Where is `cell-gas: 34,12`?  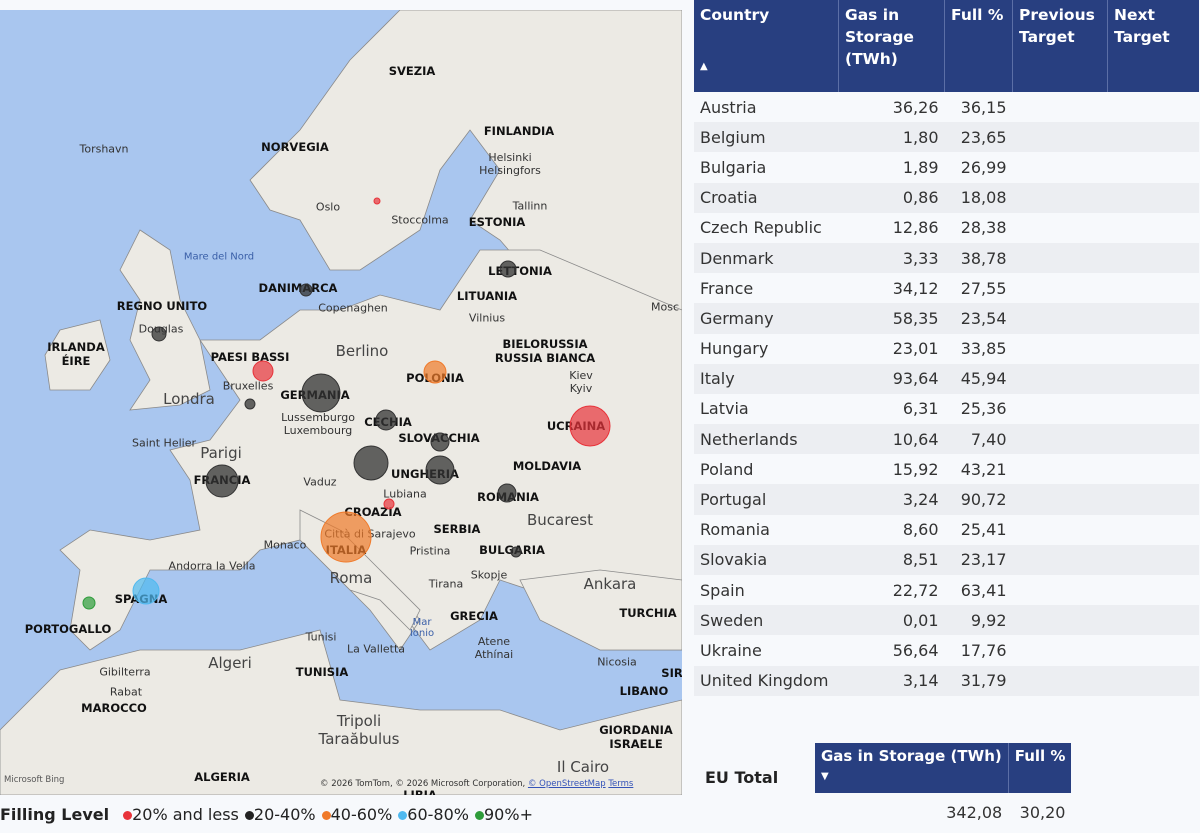
cell-gas: 34,12 is located at coordinates (891, 288).